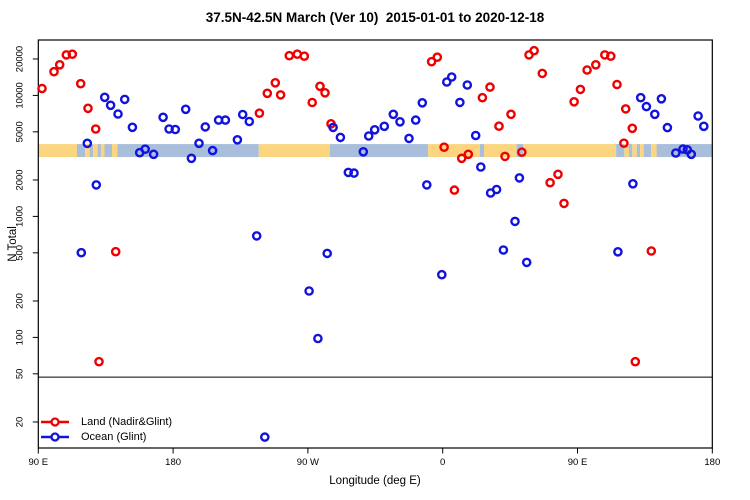 The image size is (750, 500). What do you see at coordinates (13, 244) in the screenshot?
I see `y-axis-label: N Total` at bounding box center [13, 244].